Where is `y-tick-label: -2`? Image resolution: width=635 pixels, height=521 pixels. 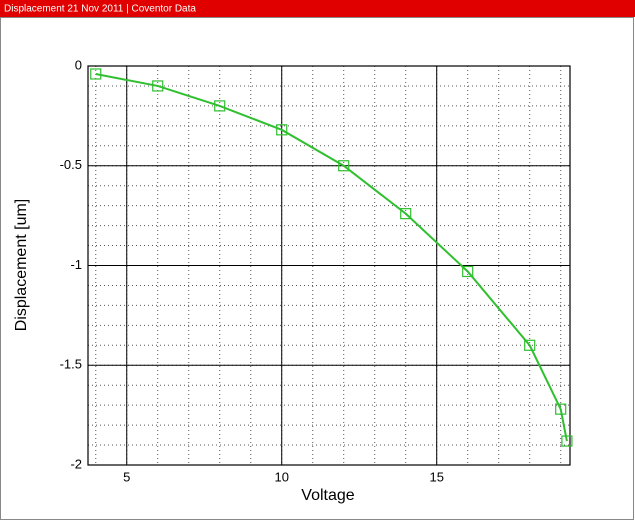 y-tick-label: -2 is located at coordinates (76, 463).